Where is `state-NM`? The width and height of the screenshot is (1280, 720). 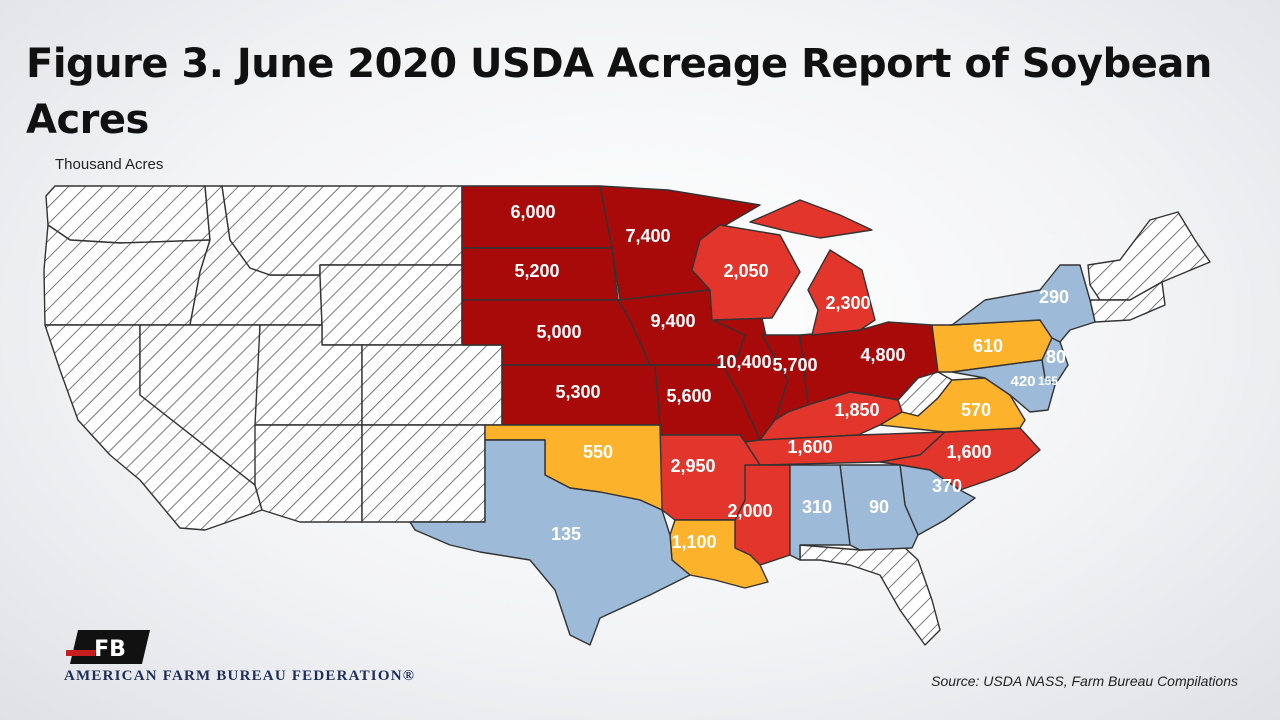 state-NM is located at coordinates (423, 473).